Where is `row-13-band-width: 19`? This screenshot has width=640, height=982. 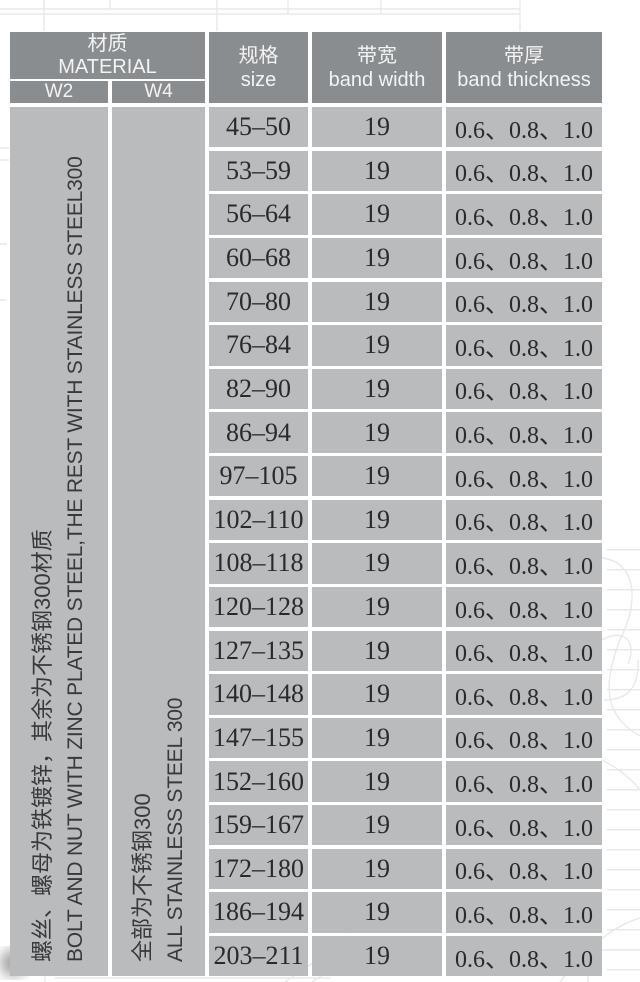
row-13-band-width: 19 is located at coordinates (377, 650).